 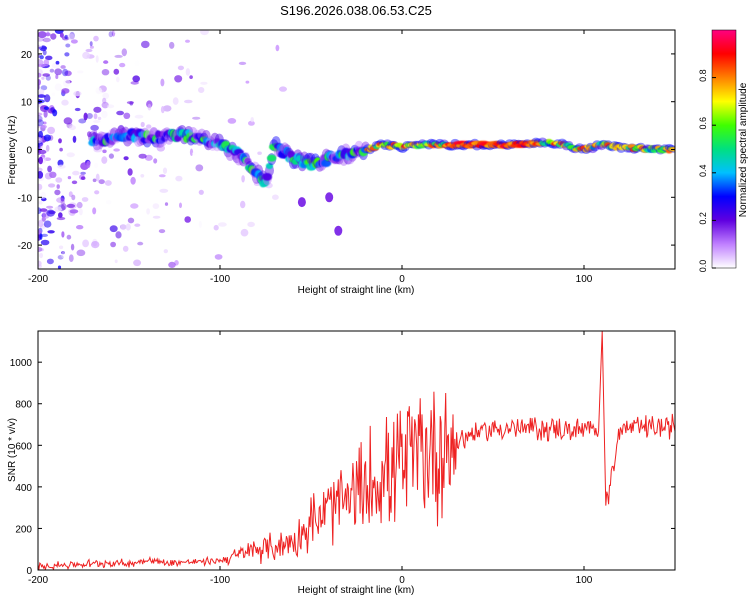 What do you see at coordinates (703, 266) in the screenshot?
I see `colorbar-tick-label: 0.0` at bounding box center [703, 266].